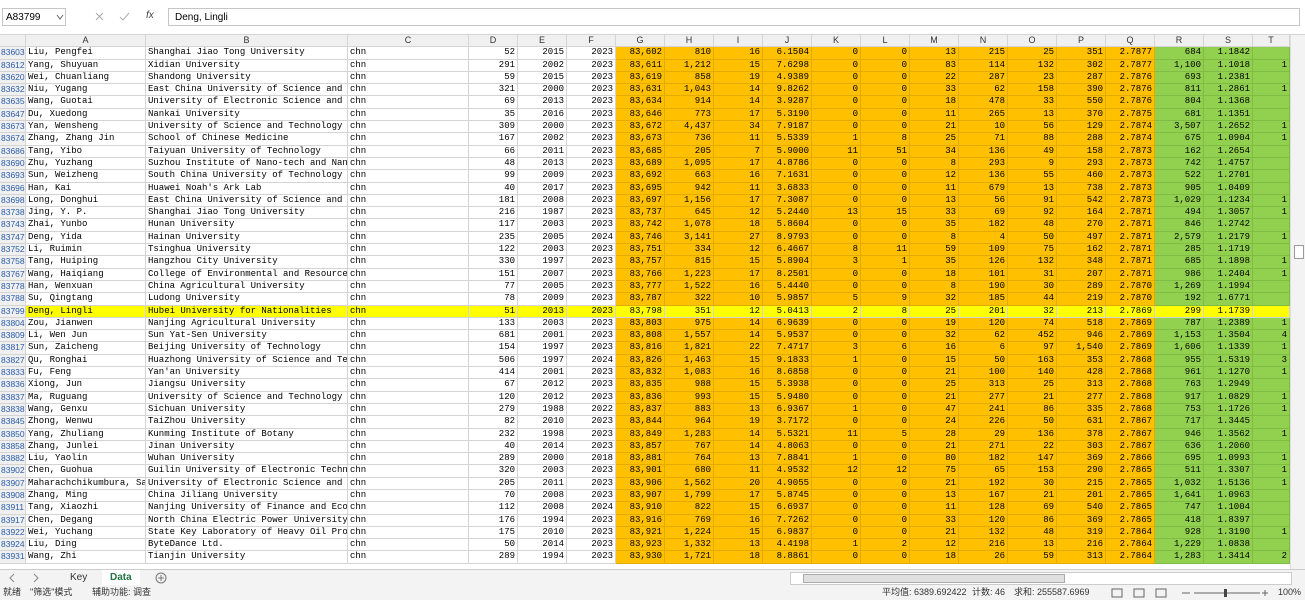 This screenshot has height=600, width=1305. Describe the element at coordinates (640, 78) in the screenshot. I see `cell: 83,619` at that location.